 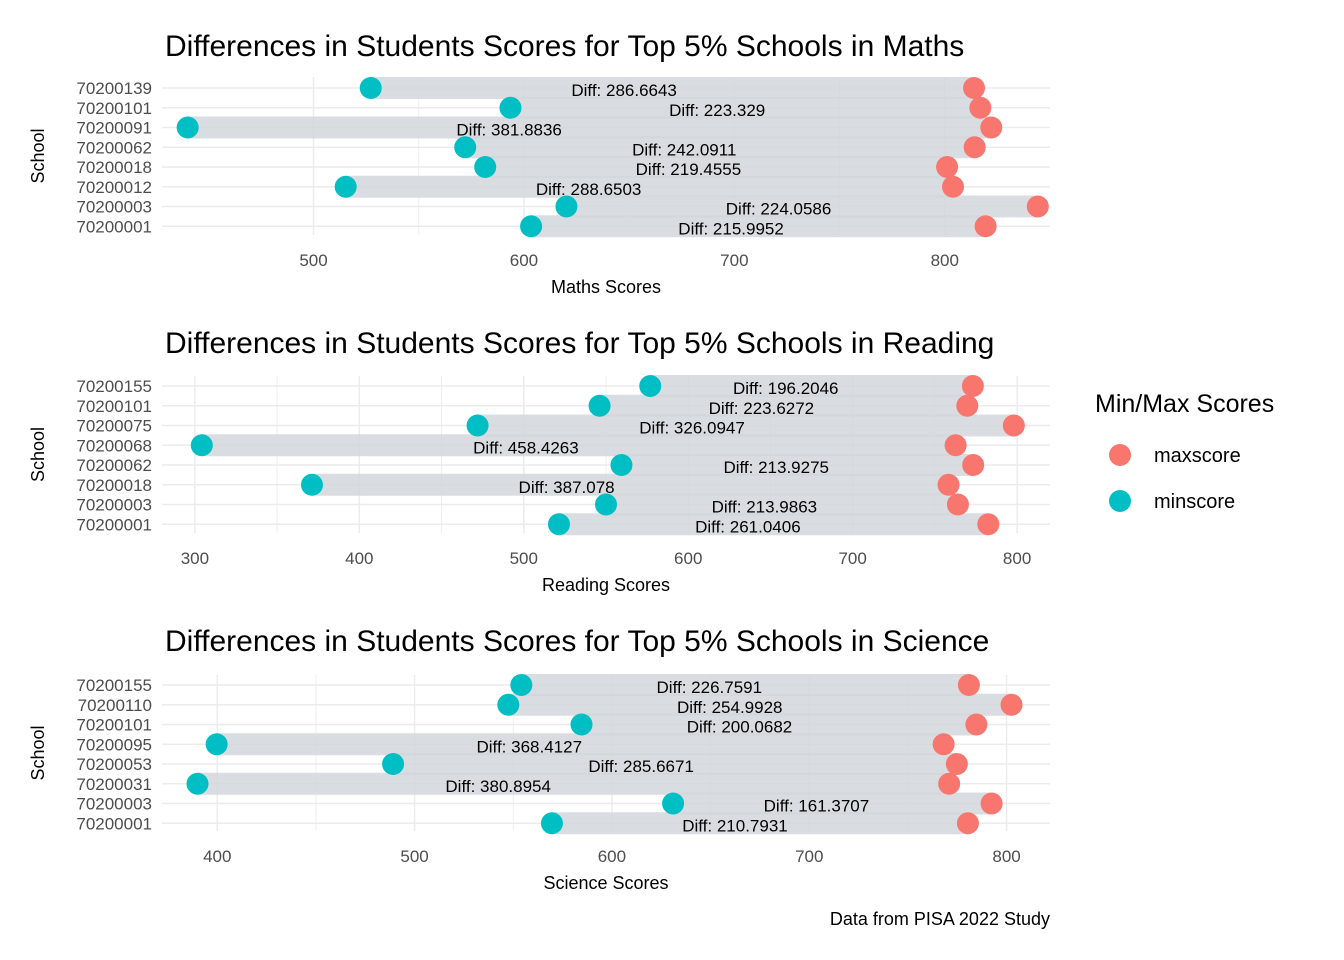 I want to click on y-tick-label: 70200053, so click(x=114, y=764).